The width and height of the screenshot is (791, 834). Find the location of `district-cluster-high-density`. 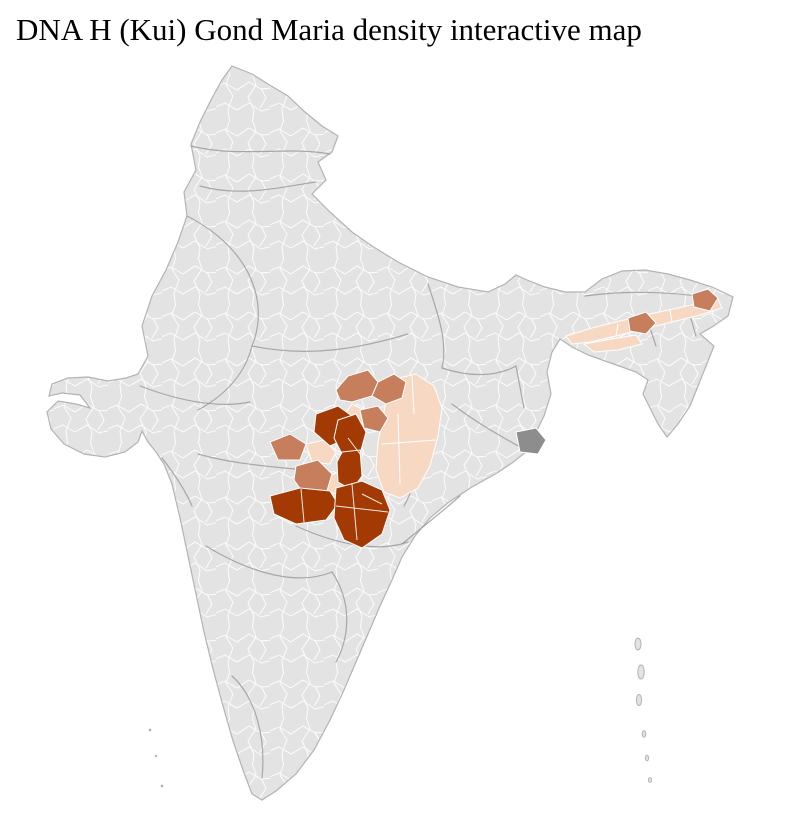

district-cluster-high-density is located at coordinates (330, 477).